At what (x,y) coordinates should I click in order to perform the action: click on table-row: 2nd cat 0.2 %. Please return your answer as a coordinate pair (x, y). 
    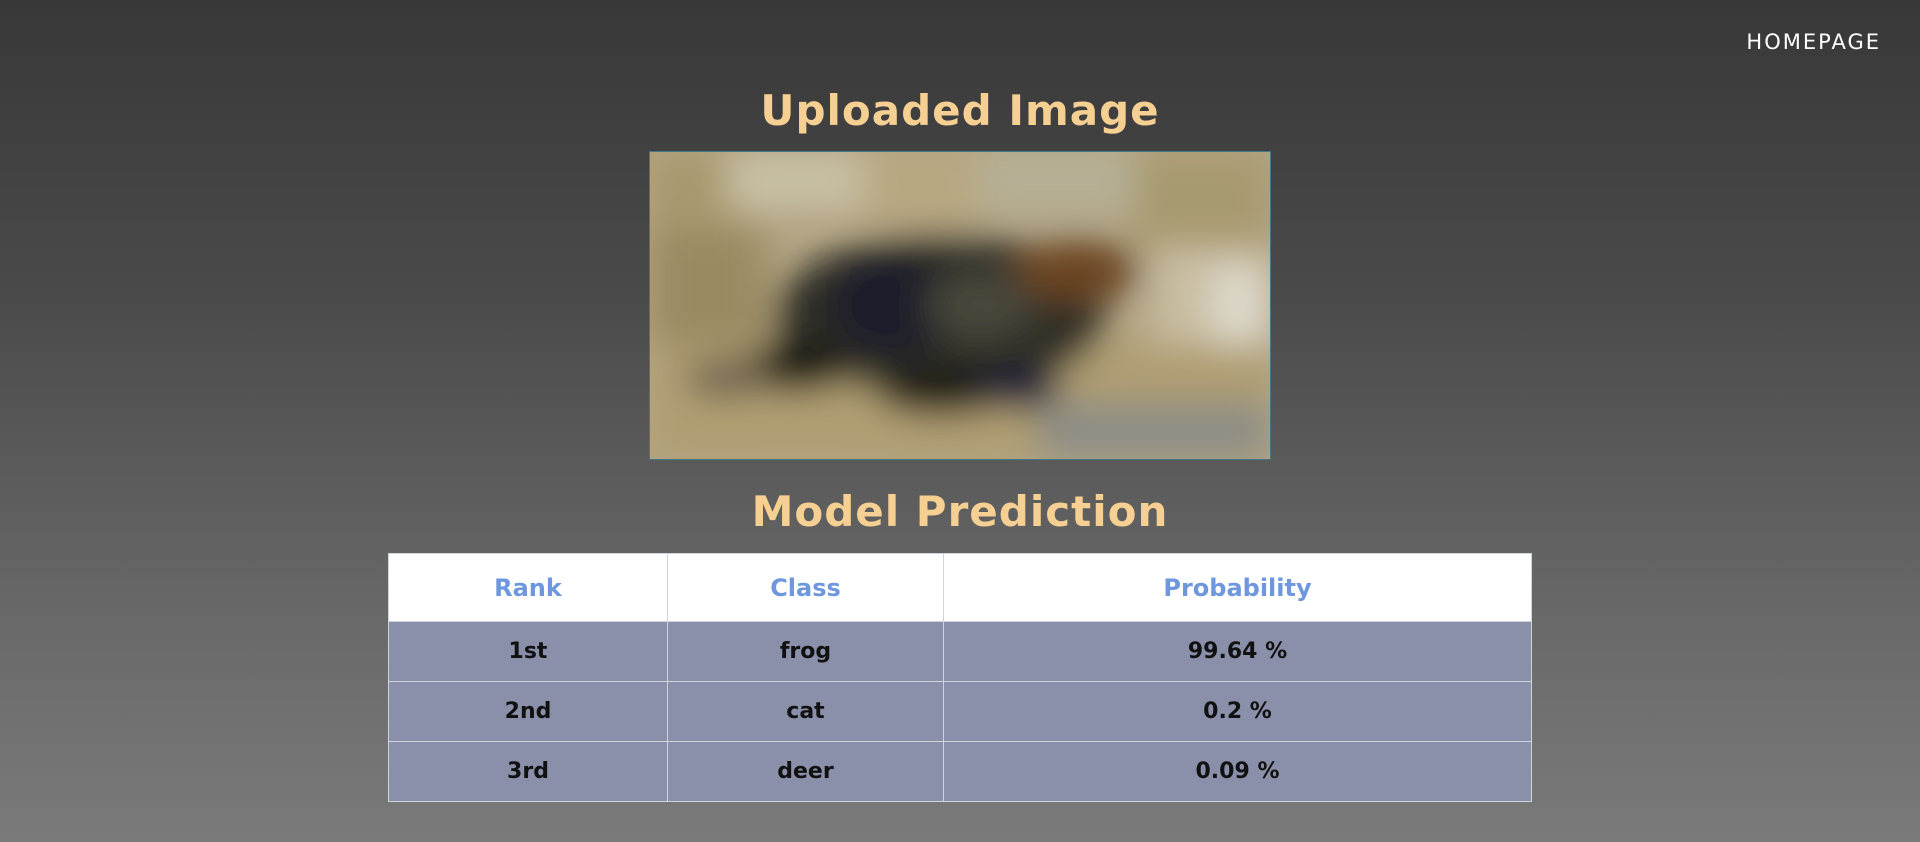
    Looking at the image, I should click on (960, 711).